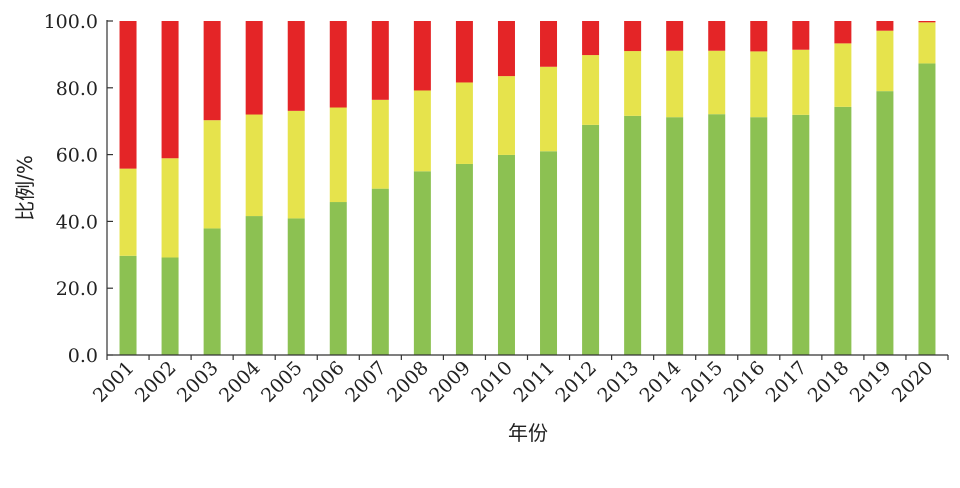 The width and height of the screenshot is (960, 488). What do you see at coordinates (703, 382) in the screenshot?
I see `x-tick-label-2015: 2015` at bounding box center [703, 382].